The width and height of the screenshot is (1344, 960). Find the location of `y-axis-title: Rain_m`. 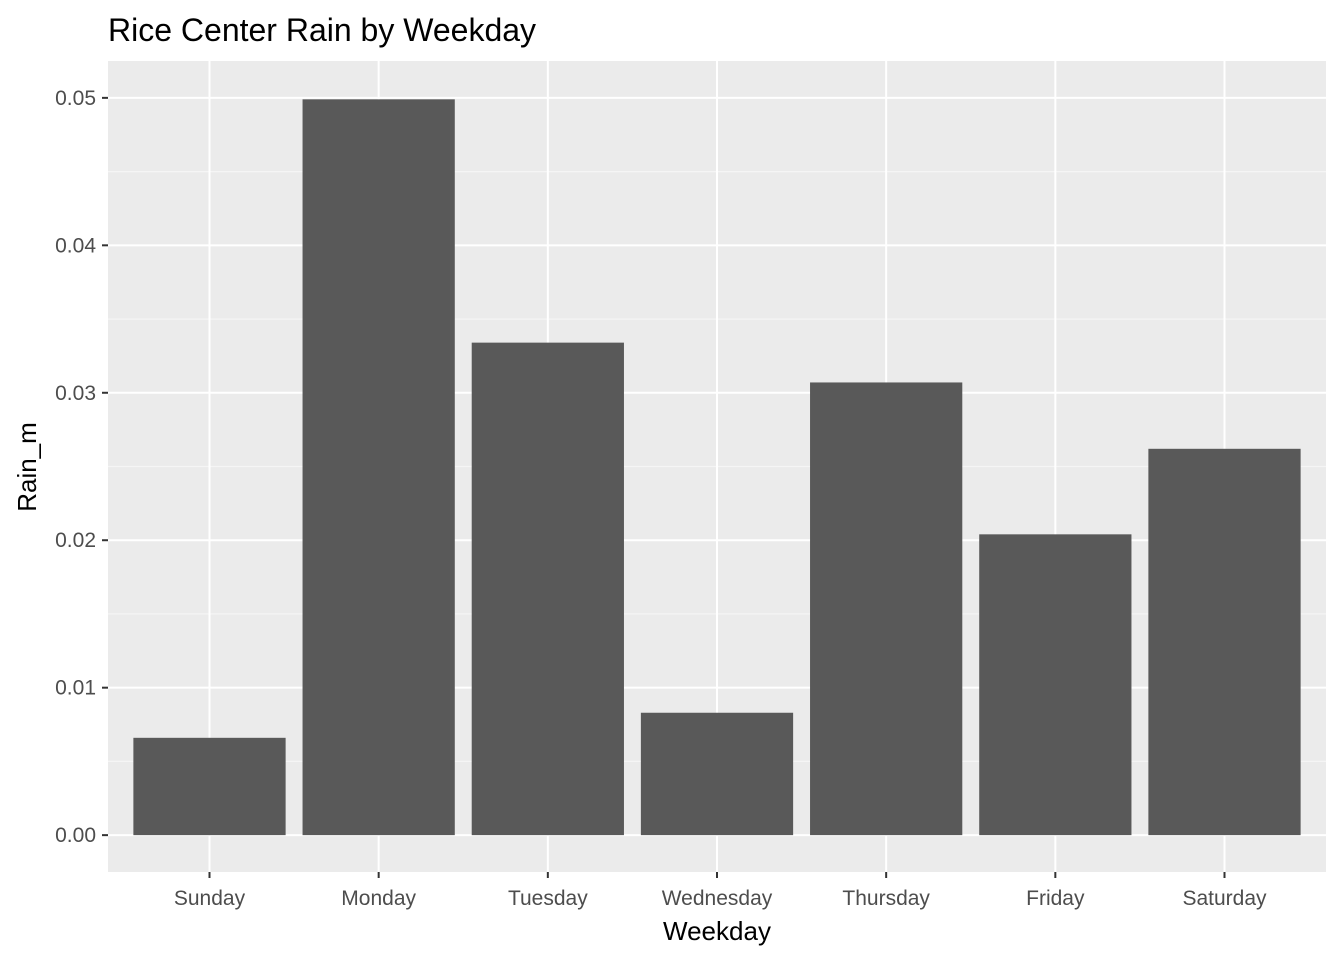

y-axis-title: Rain_m is located at coordinates (27, 467).